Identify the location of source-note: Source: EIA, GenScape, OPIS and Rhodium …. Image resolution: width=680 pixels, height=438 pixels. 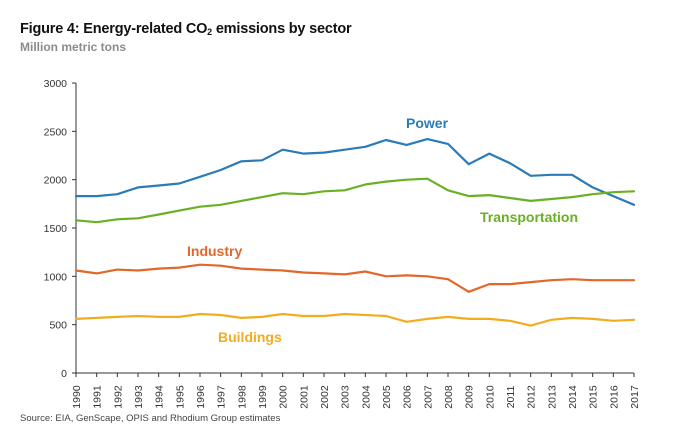
(150, 418).